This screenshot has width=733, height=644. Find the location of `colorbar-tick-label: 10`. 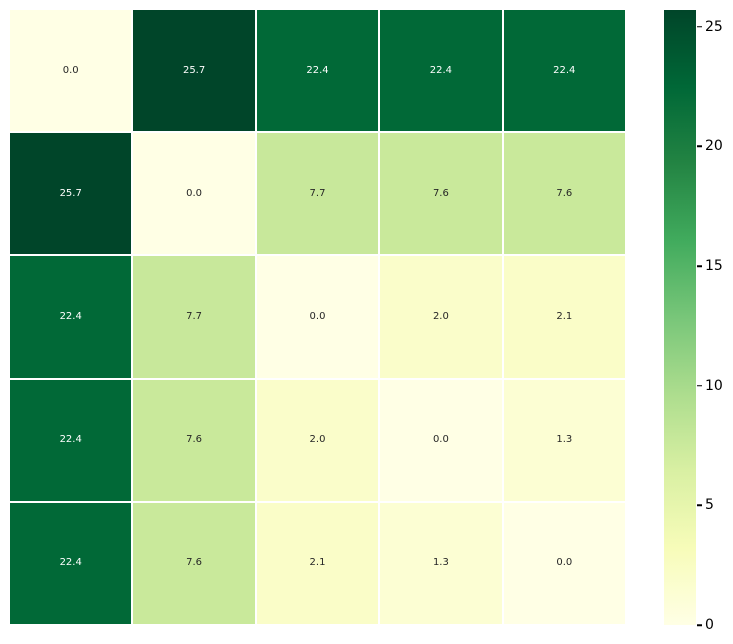

colorbar-tick-label: 10 is located at coordinates (714, 385).